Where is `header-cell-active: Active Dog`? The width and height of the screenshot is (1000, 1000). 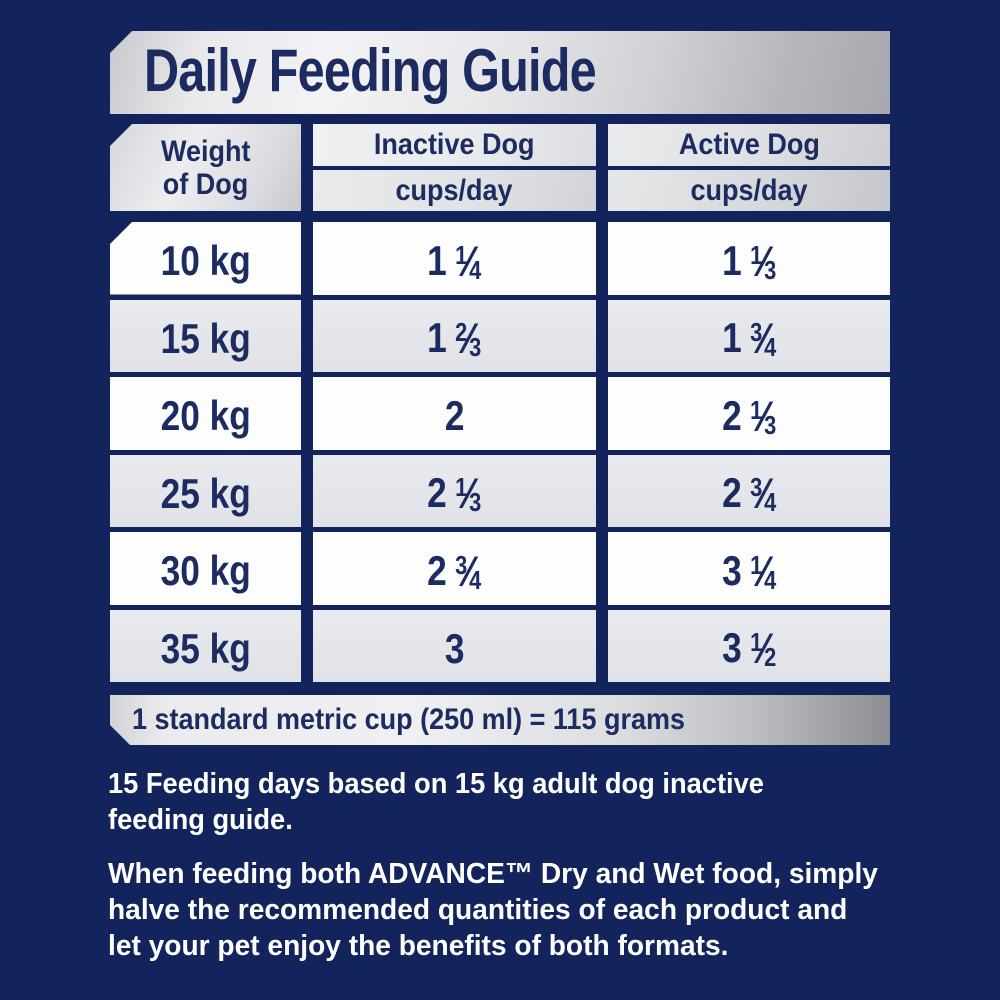
header-cell-active: Active Dog is located at coordinates (749, 145).